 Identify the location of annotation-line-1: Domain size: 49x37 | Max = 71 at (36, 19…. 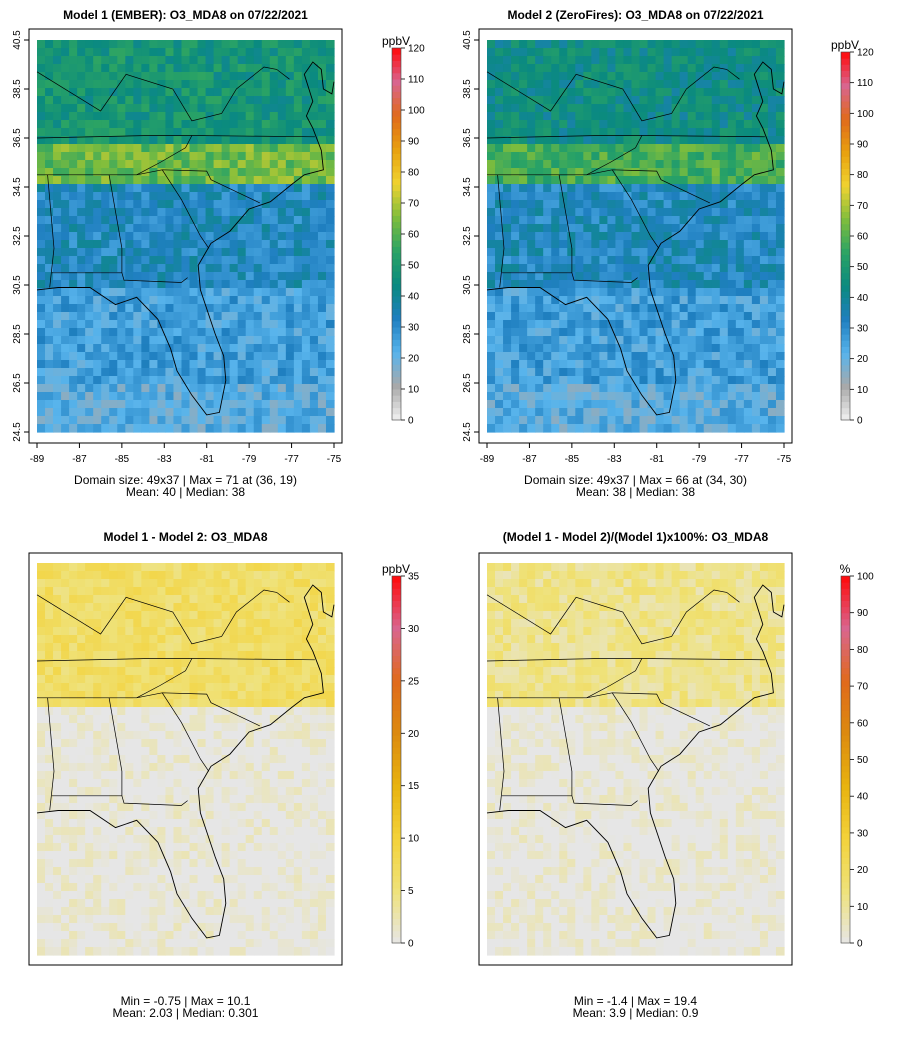
(185, 480).